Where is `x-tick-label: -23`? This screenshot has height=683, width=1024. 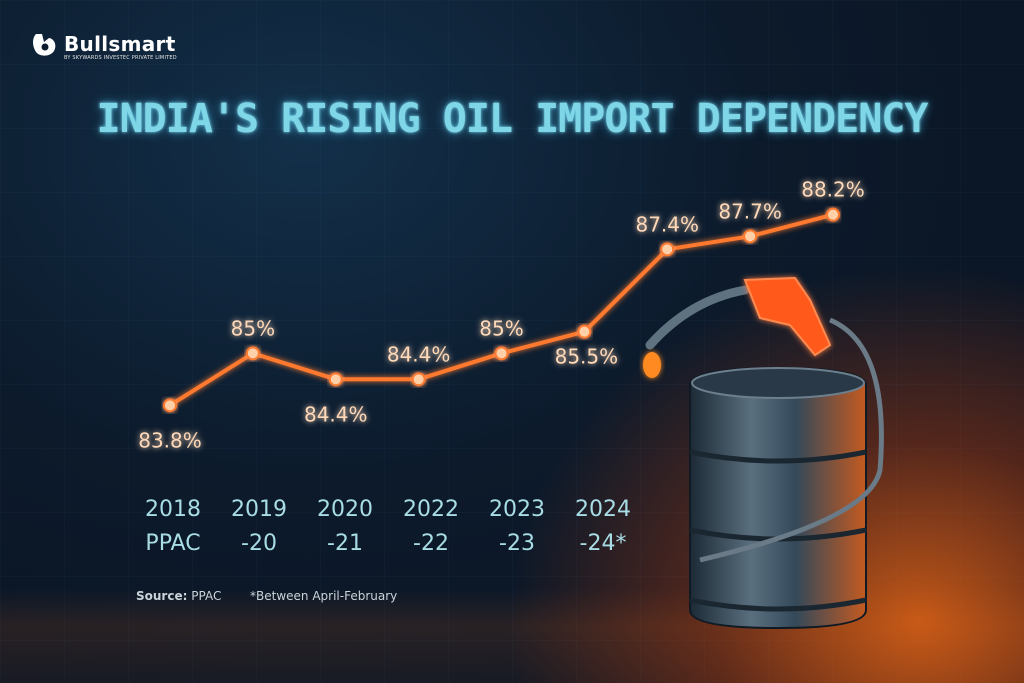 x-tick-label: -23 is located at coordinates (517, 543).